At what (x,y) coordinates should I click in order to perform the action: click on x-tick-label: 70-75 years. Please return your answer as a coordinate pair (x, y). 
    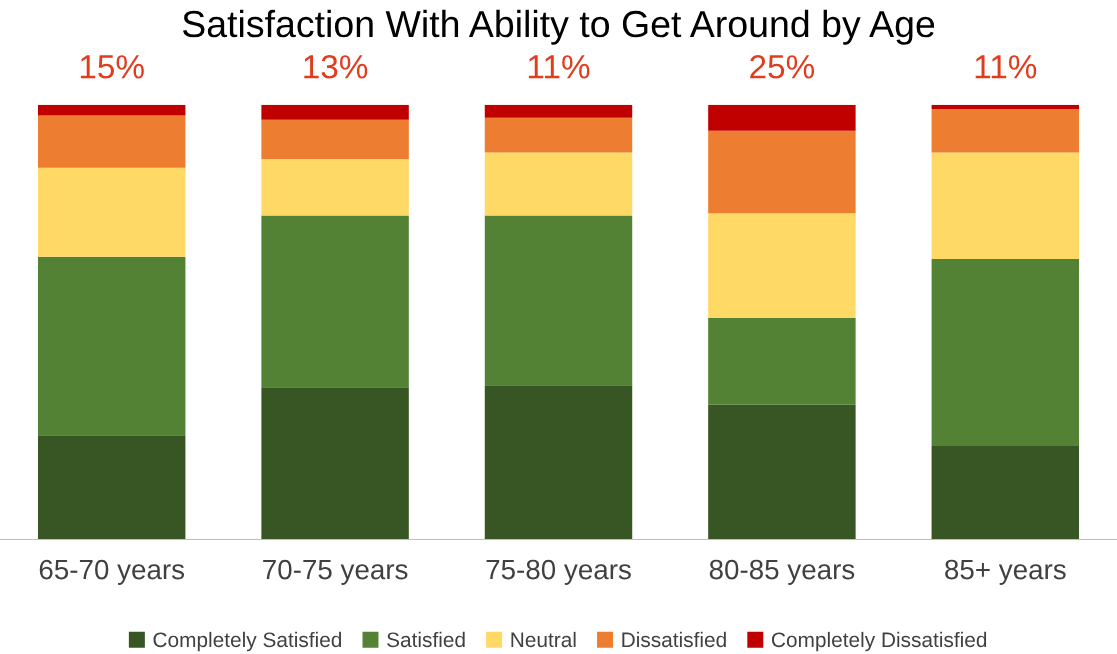
    Looking at the image, I should click on (335, 572).